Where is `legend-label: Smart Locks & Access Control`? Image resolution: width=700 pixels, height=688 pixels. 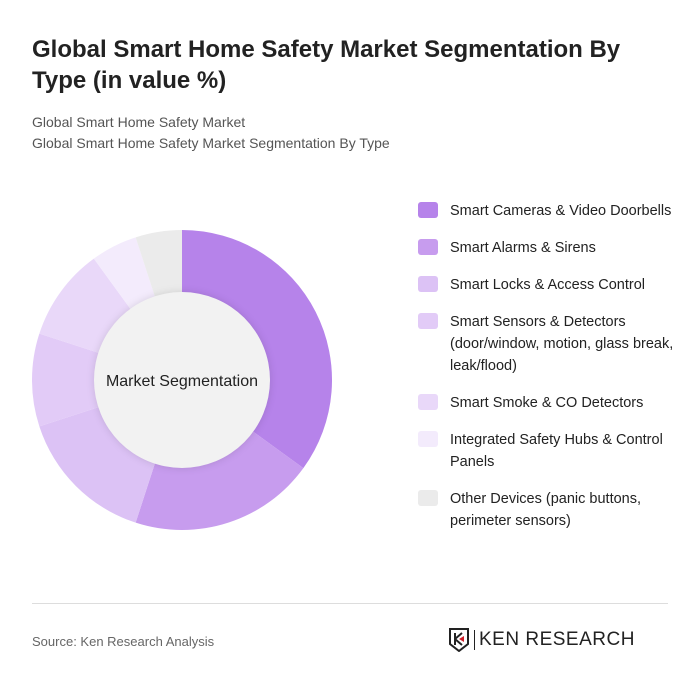
legend-label: Smart Locks & Access Control is located at coordinates (548, 285).